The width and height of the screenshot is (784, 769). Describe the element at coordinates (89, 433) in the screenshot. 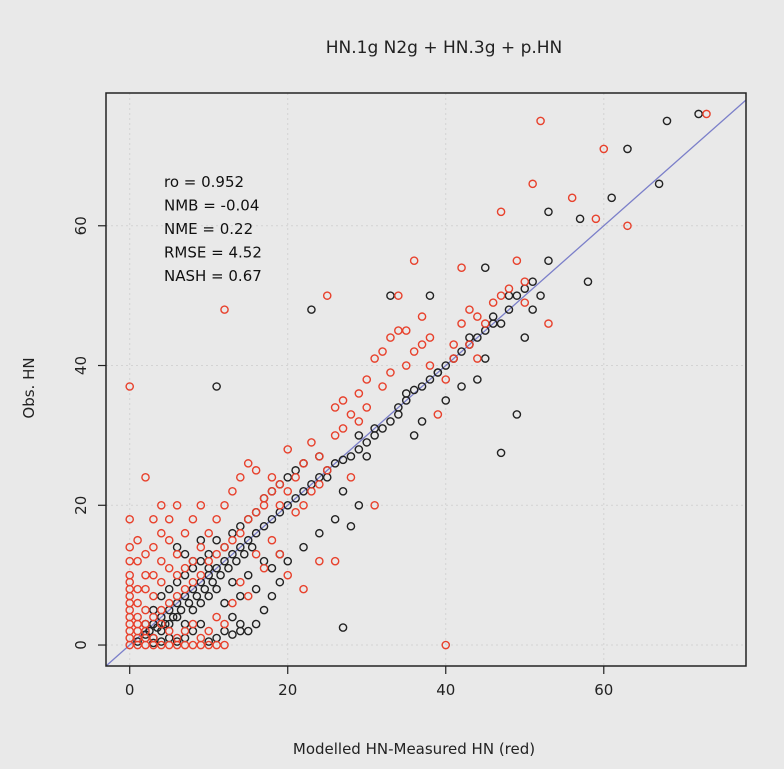

I see `y-axis: 0 20 40 60` at that location.